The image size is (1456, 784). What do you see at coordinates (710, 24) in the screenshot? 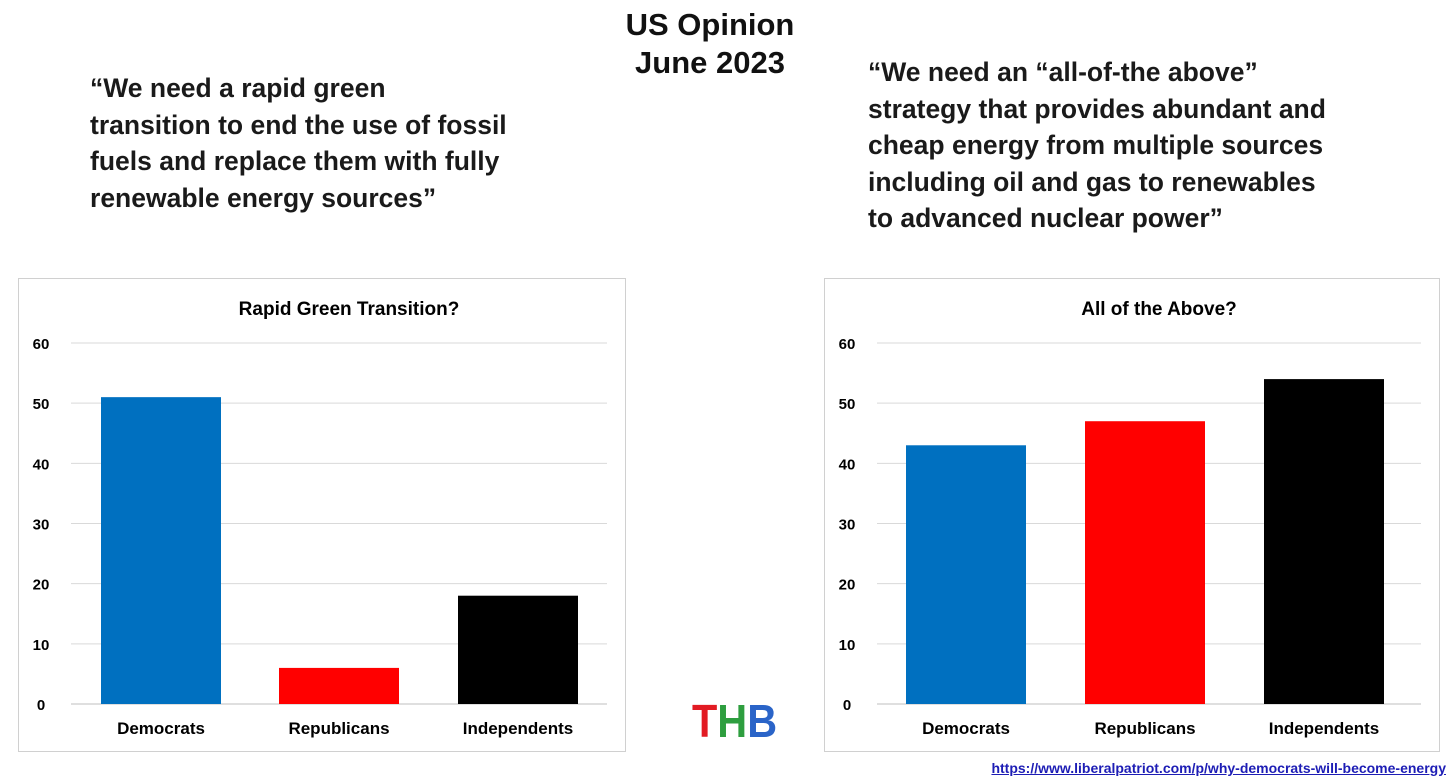
I see `title-line-1: US Opinion` at bounding box center [710, 24].